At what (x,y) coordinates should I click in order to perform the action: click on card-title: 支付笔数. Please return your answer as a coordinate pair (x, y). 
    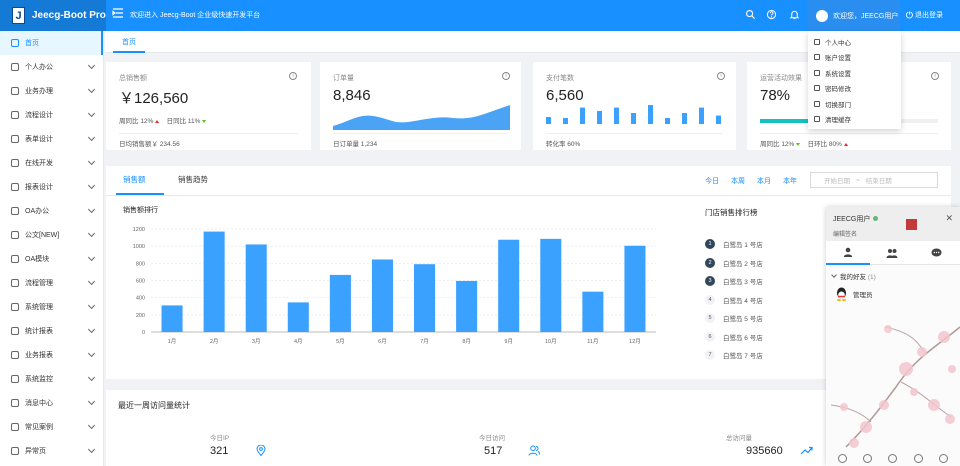
    Looking at the image, I should click on (560, 78).